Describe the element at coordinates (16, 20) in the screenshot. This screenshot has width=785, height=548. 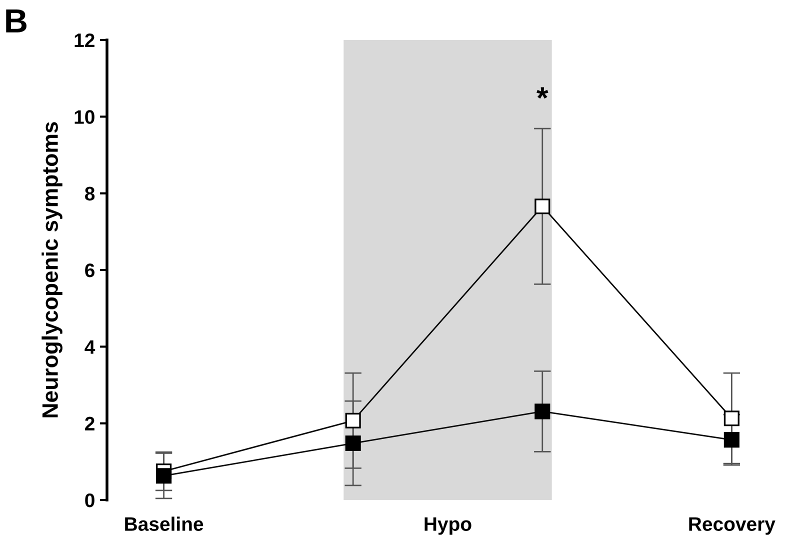
I see `text: B` at that location.